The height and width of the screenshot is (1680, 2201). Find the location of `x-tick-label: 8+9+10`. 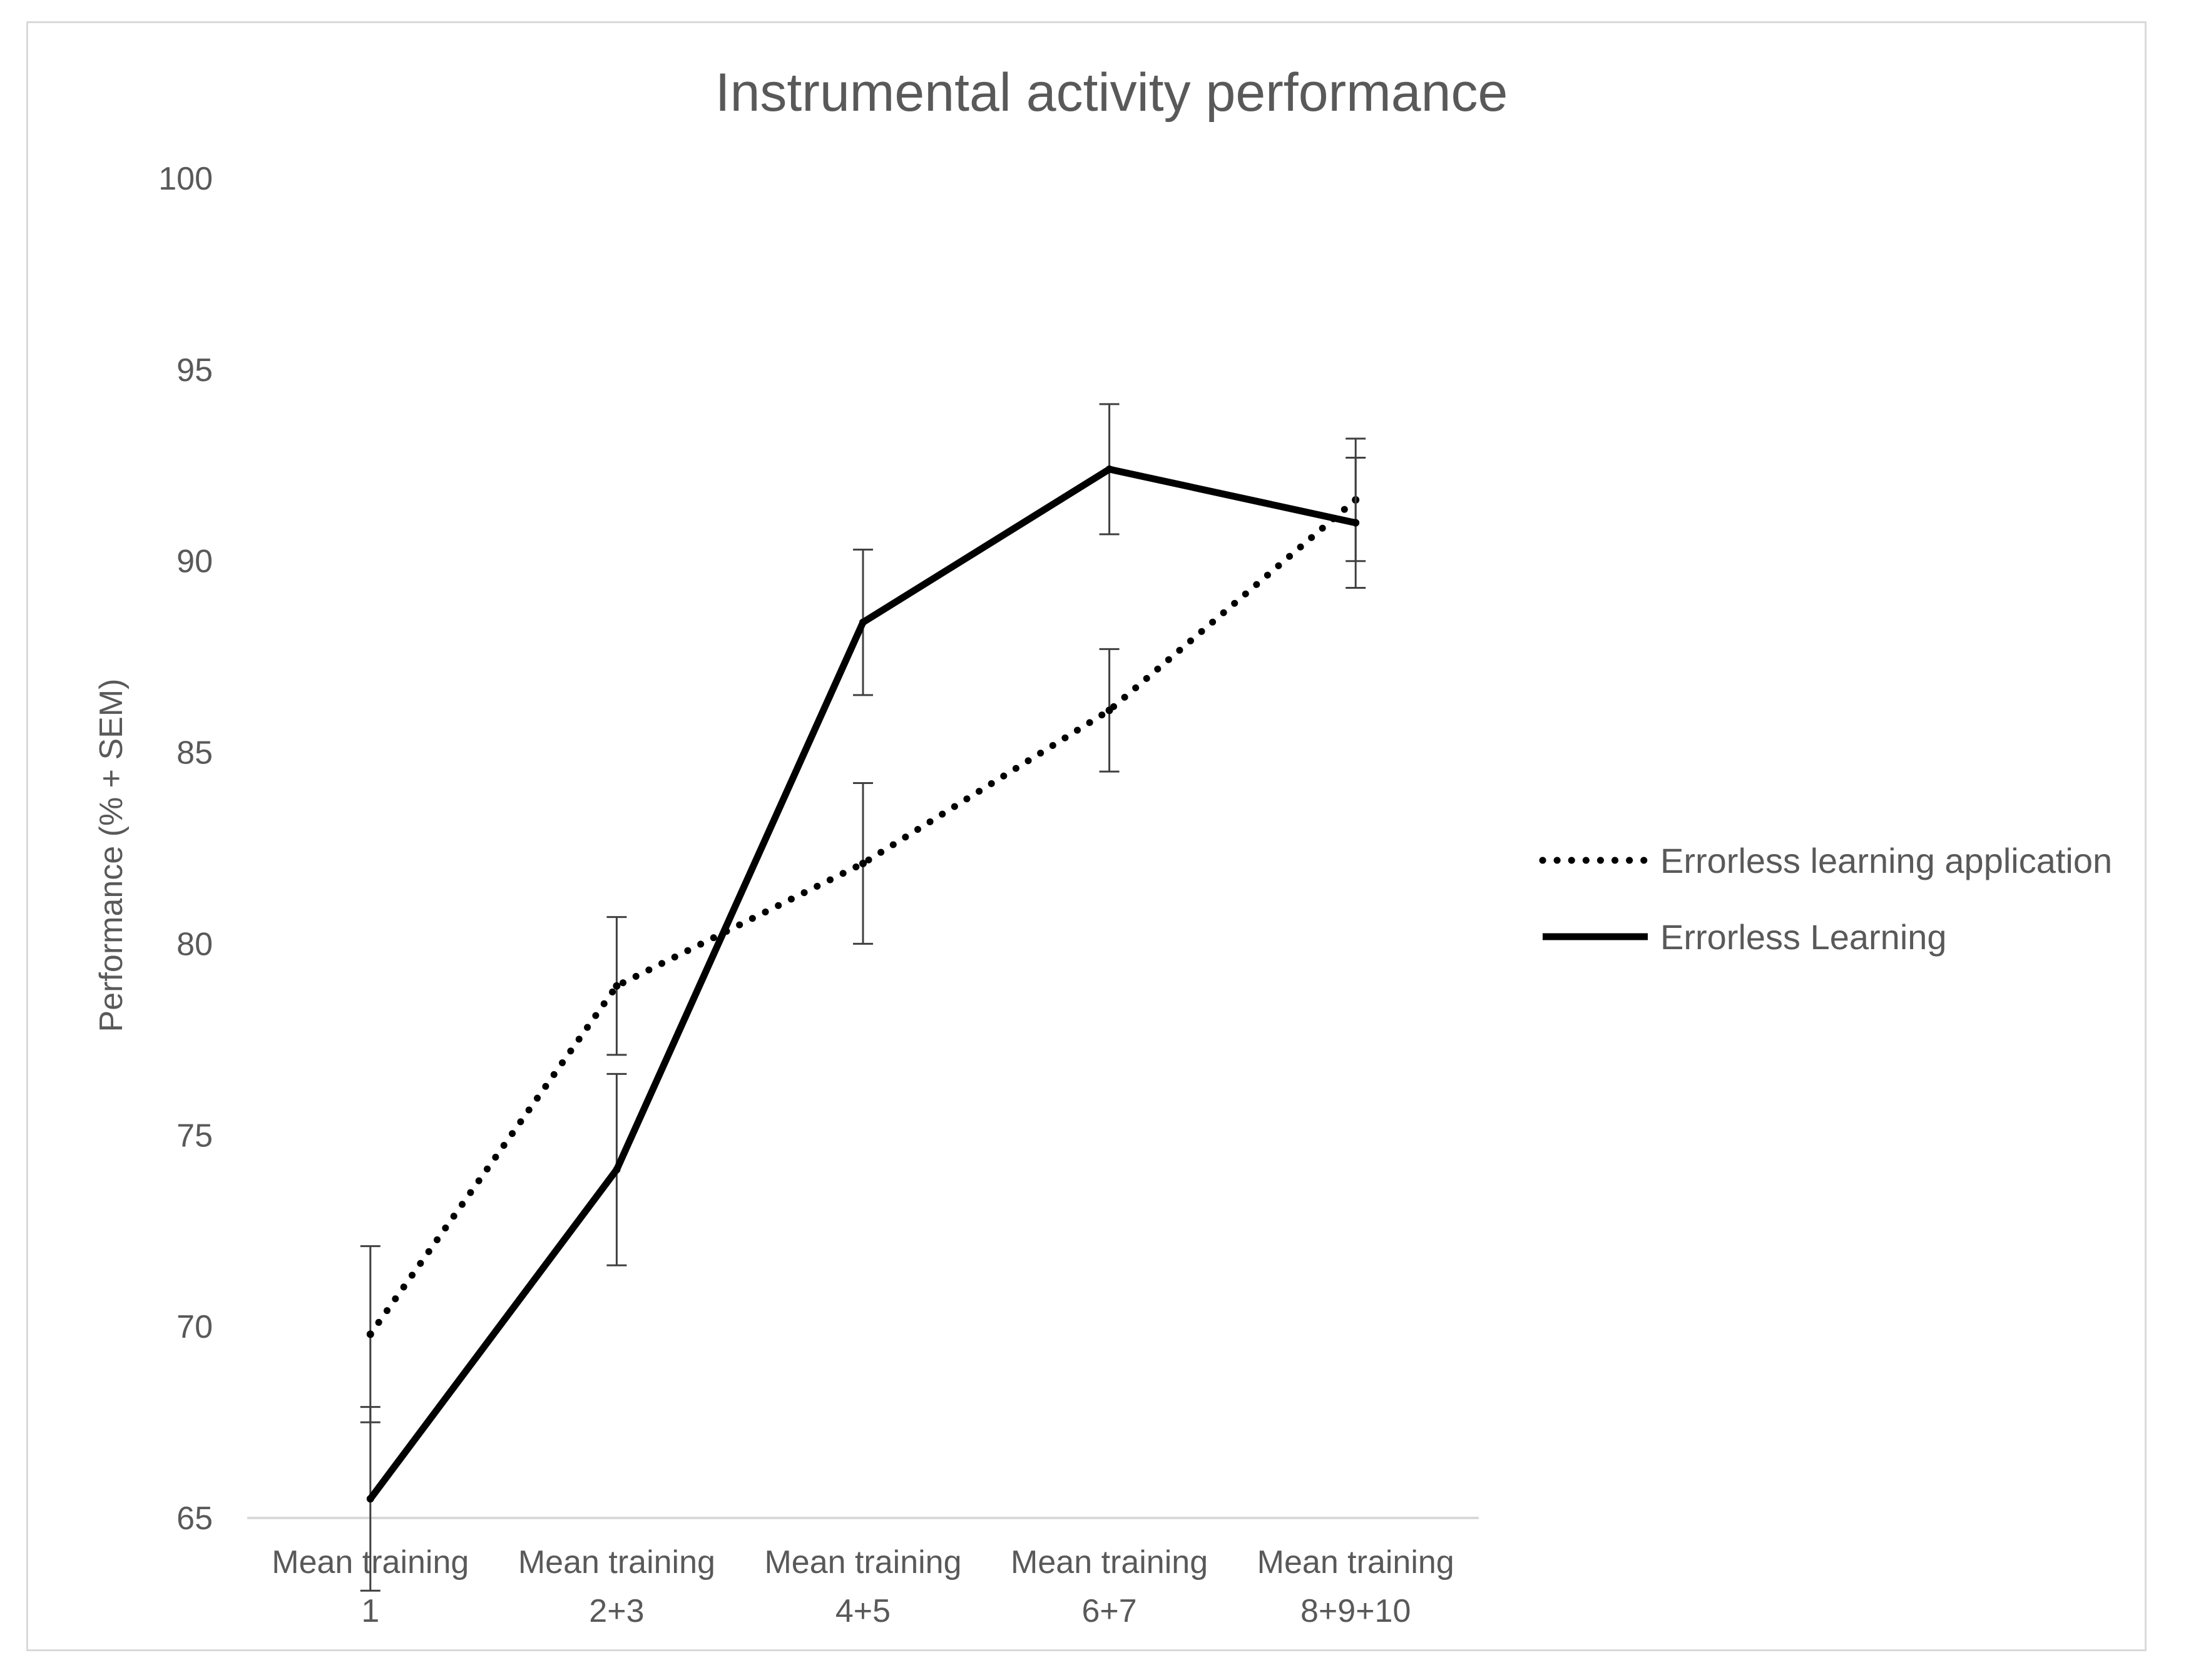

x-tick-label: 8+9+10 is located at coordinates (1355, 1611).